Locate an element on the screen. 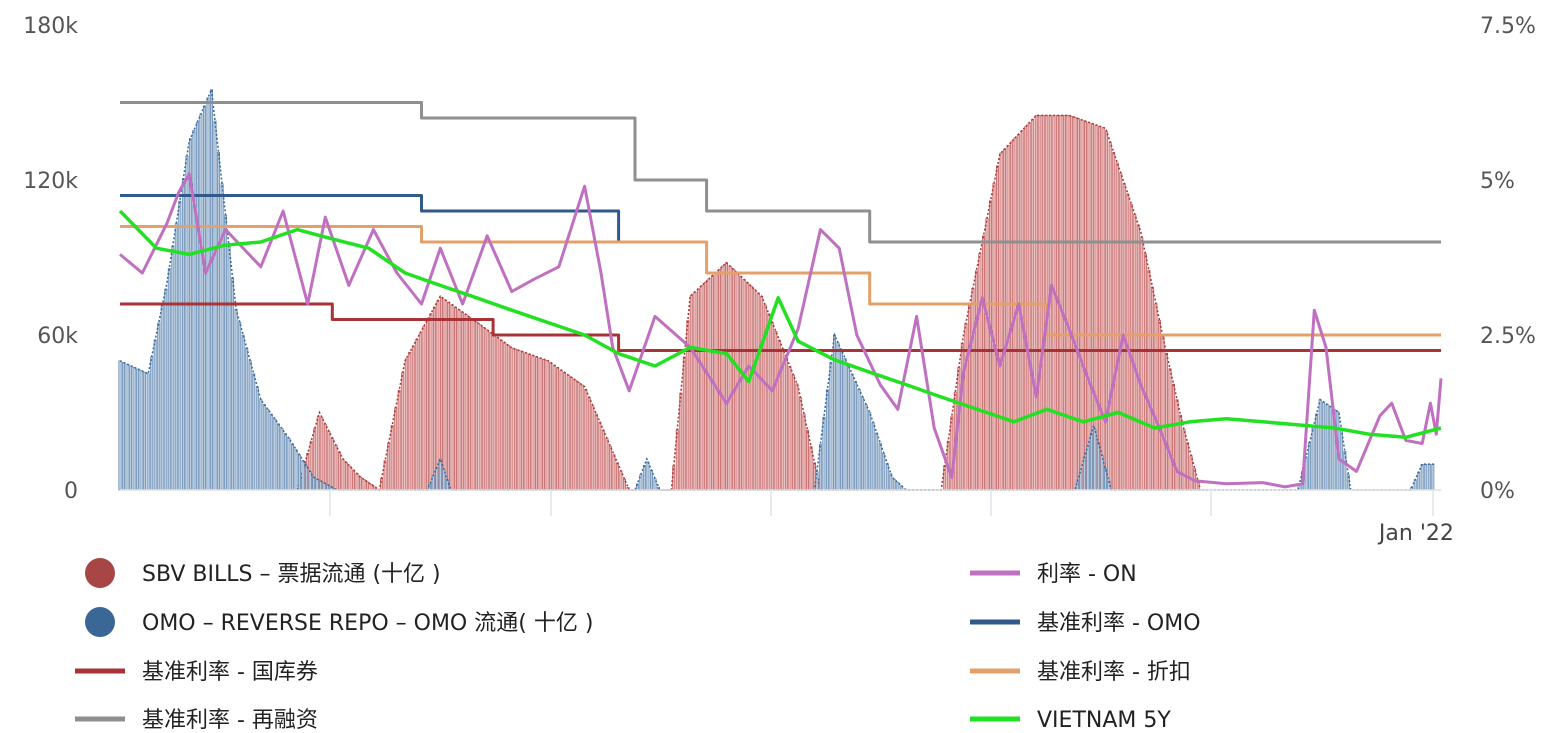  legend-item: 基准利率 - 国库券 is located at coordinates (196, 672).